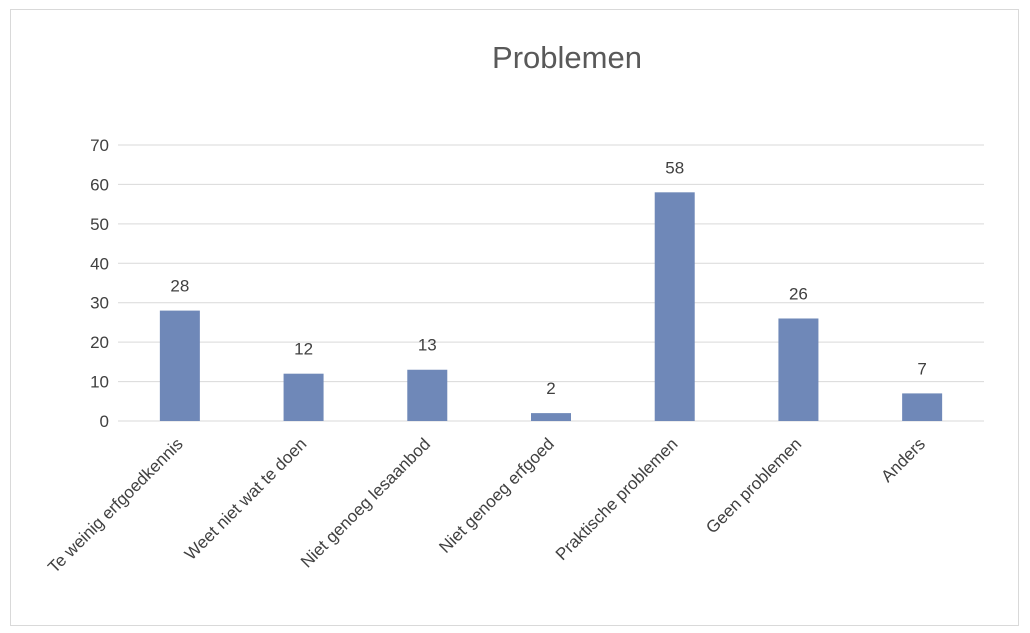 The height and width of the screenshot is (633, 1030). Describe the element at coordinates (104, 421) in the screenshot. I see `y-tick-label: 0` at that location.